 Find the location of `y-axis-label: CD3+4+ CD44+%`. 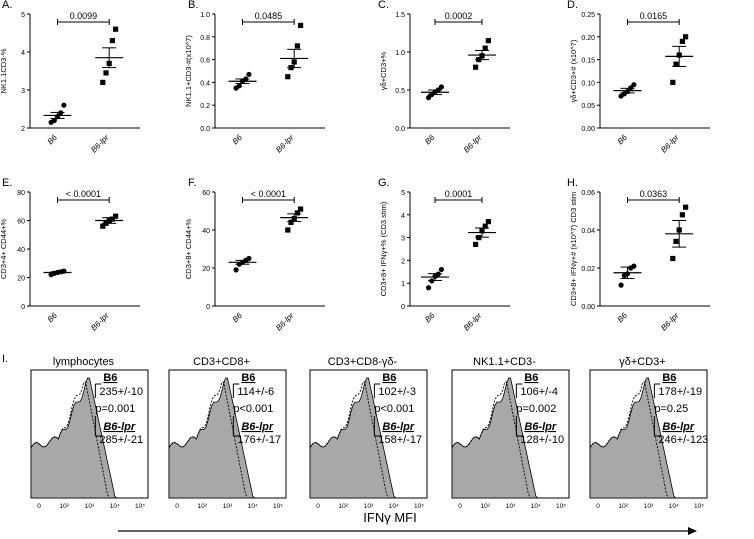

y-axis-label: CD3+4+ CD44+% is located at coordinates (4, 249).